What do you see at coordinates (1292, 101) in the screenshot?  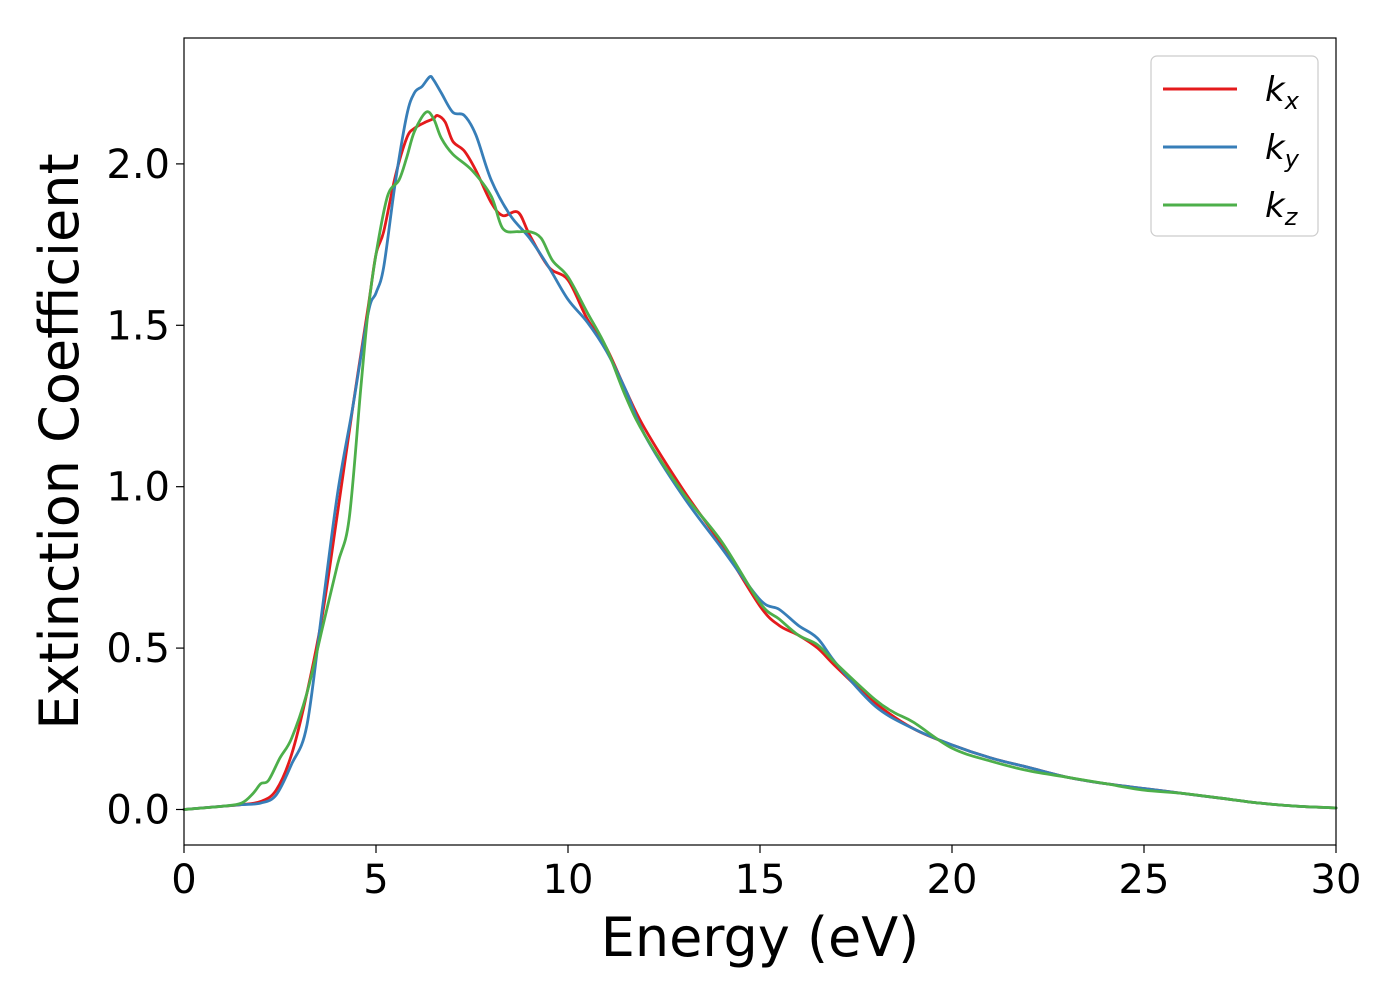 I see `legend-label-subscript: x` at bounding box center [1292, 101].